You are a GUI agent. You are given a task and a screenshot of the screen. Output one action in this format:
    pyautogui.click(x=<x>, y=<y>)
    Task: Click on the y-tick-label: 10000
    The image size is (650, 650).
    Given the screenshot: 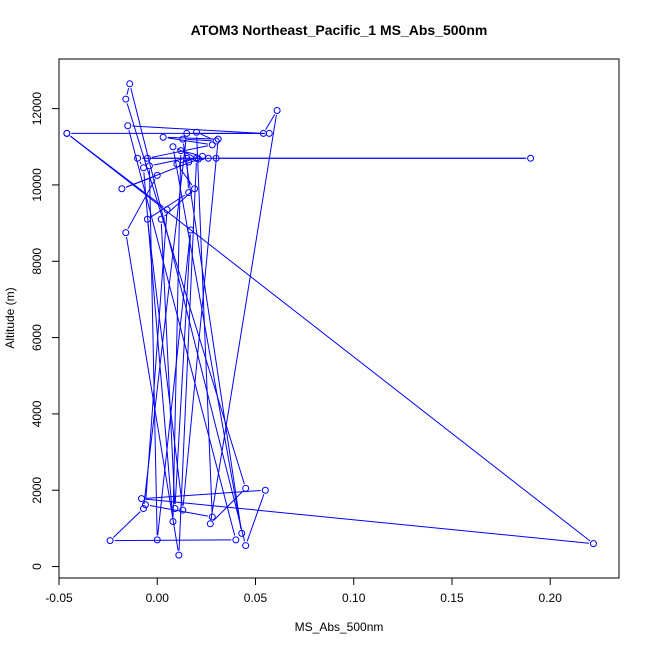 What is the action you would take?
    pyautogui.click(x=37, y=185)
    